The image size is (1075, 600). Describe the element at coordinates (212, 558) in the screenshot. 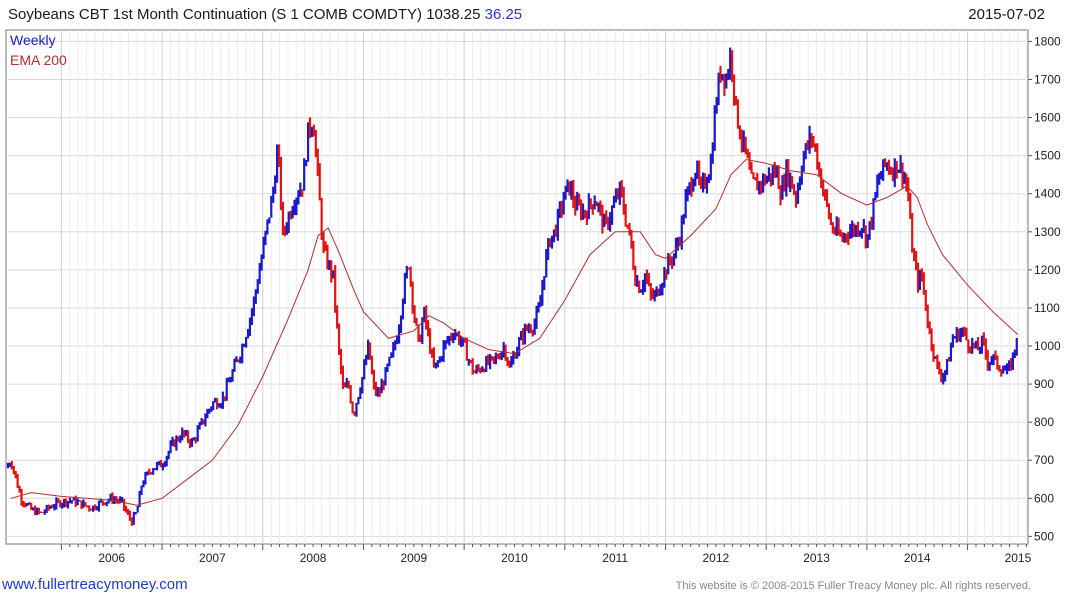

I see `x-tick-label: 2007` at that location.